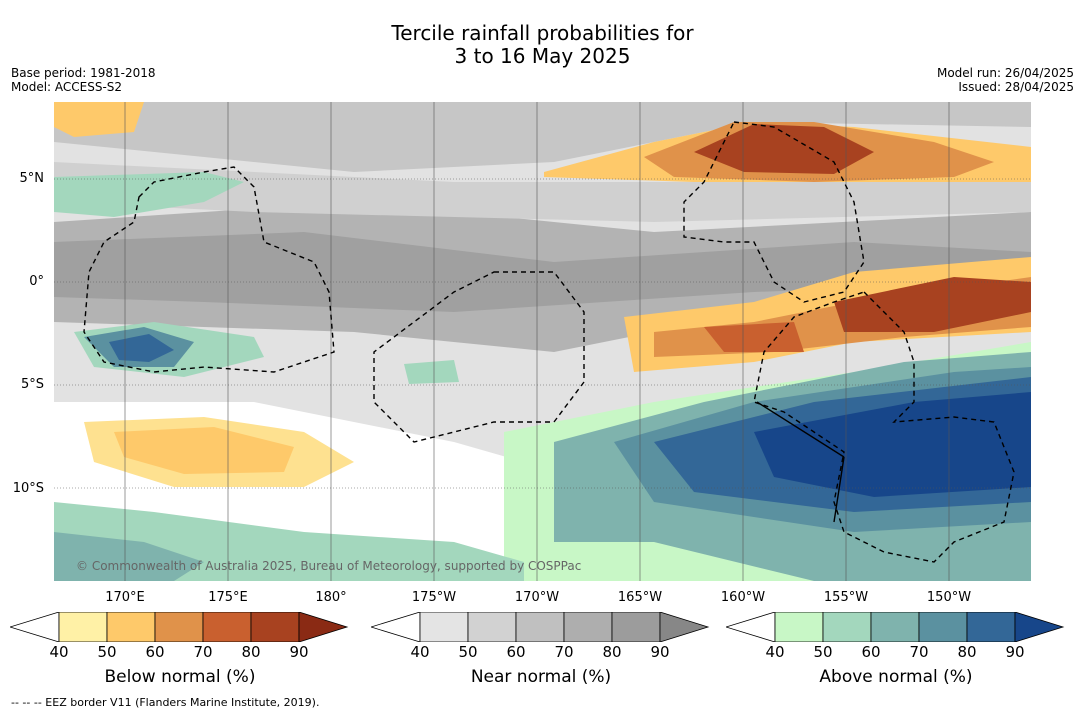 The image size is (1085, 713). I want to click on colorbar-near-label: Near normal (%), so click(541, 677).